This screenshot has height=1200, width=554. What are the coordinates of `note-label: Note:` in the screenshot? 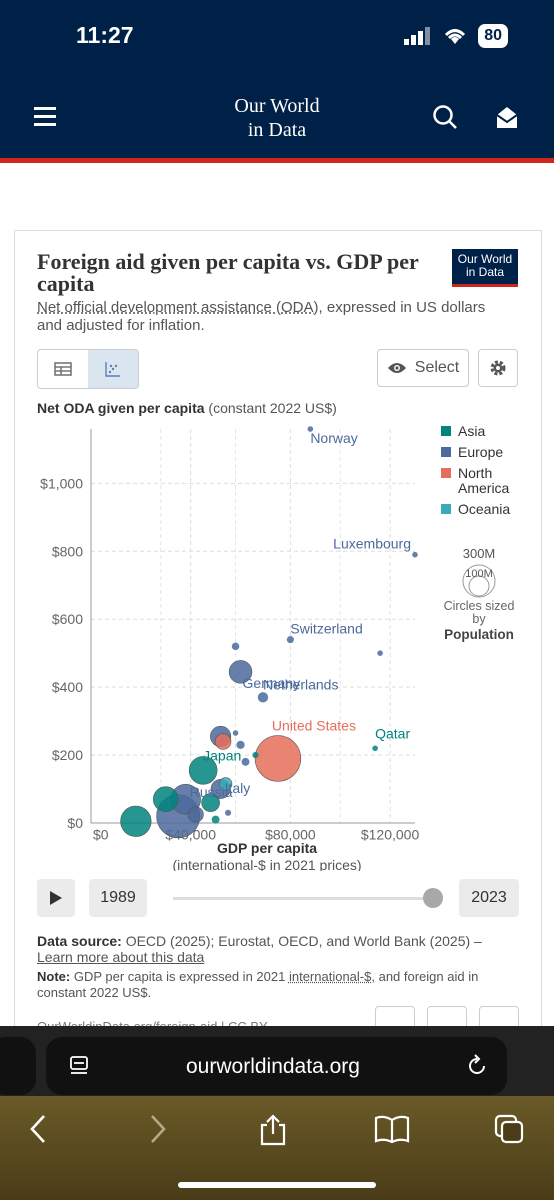 It's located at (54, 976).